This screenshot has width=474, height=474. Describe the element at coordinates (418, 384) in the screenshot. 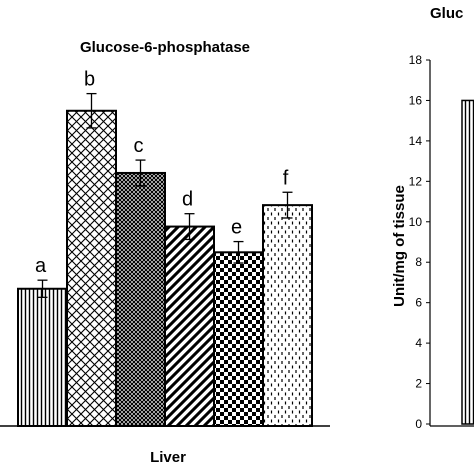

I see `right-tick-label: 2` at that location.